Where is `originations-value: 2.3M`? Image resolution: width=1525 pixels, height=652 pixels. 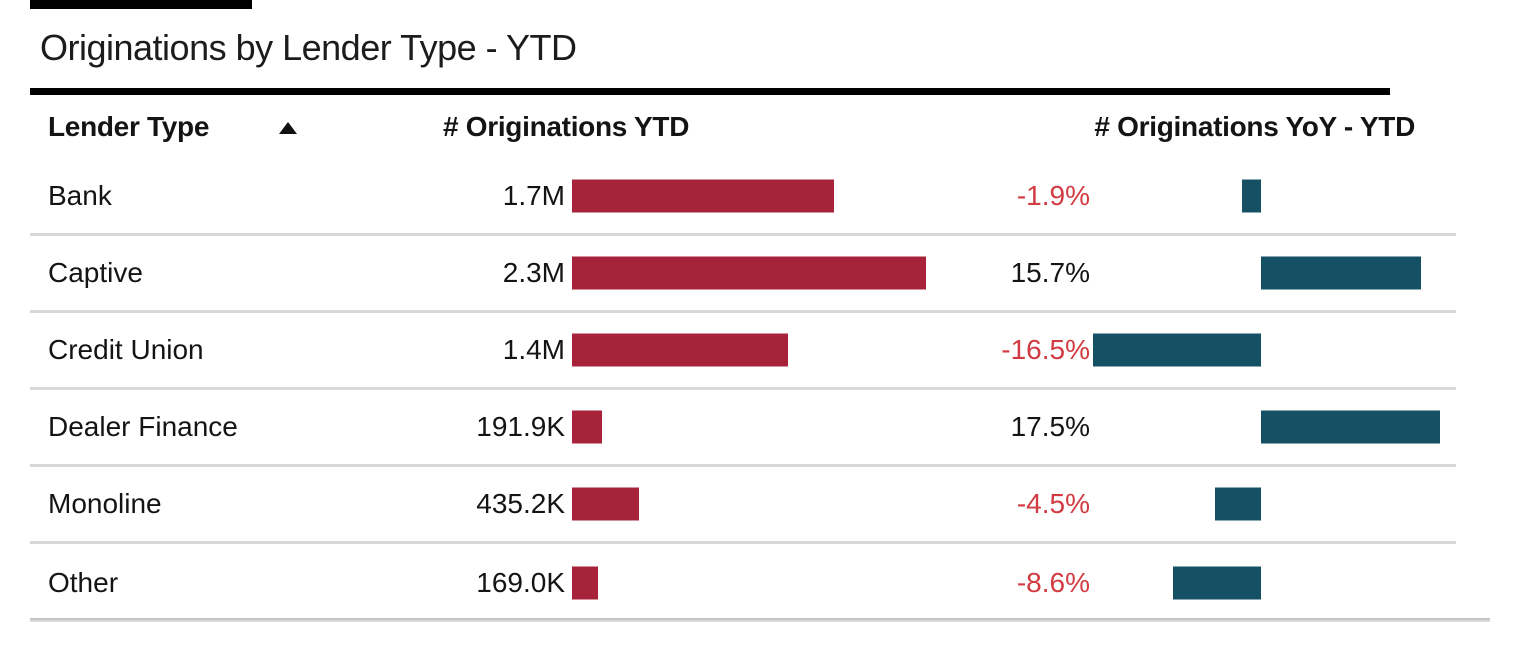
originations-value: 2.3M is located at coordinates (533, 272).